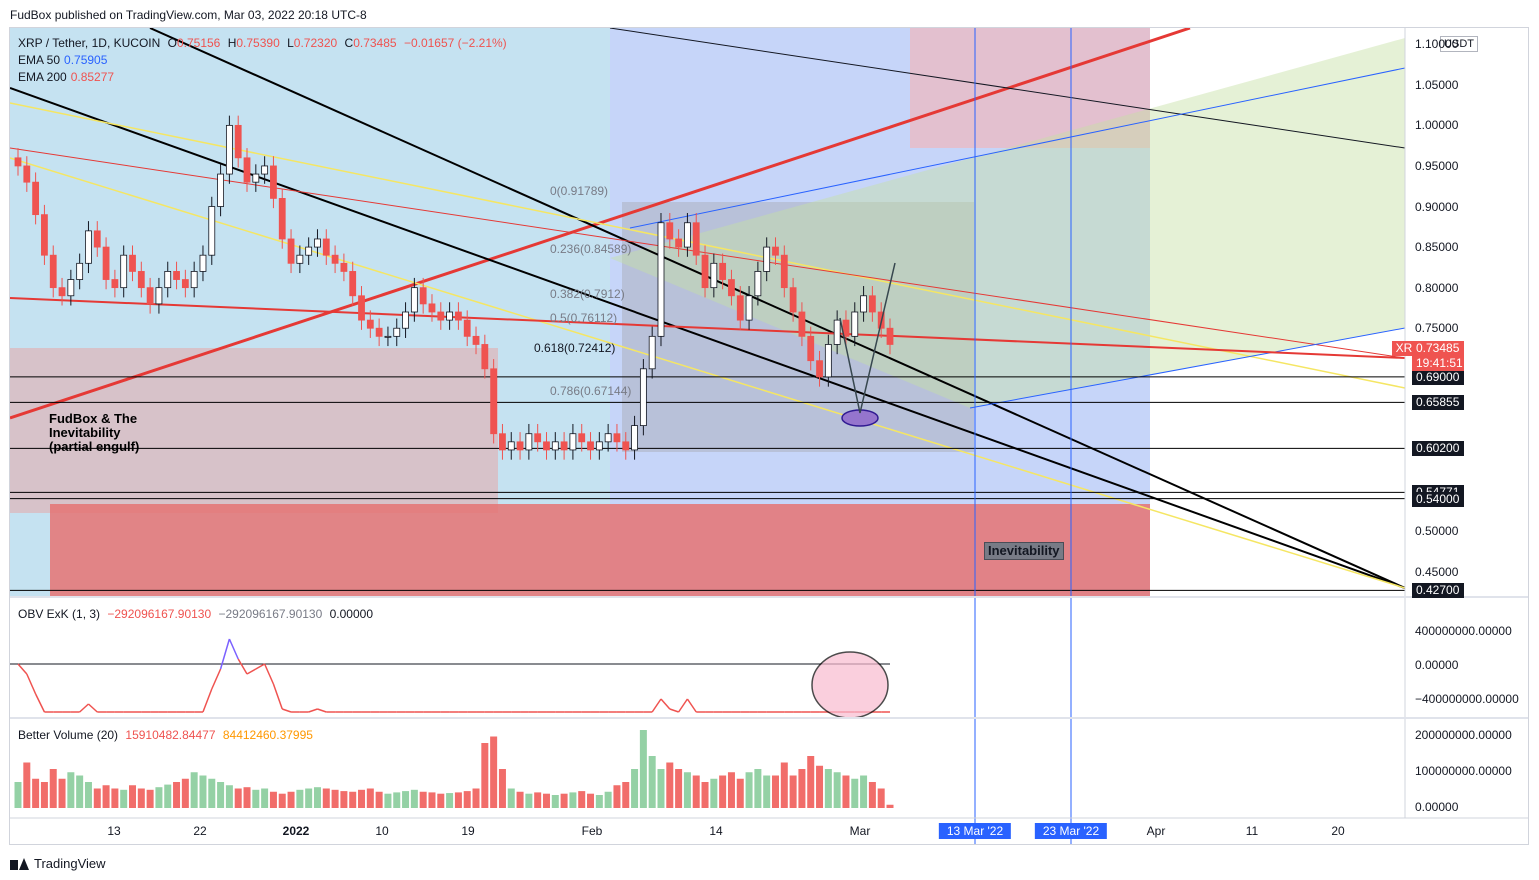  I want to click on footer-brand: TradingView, so click(58, 863).